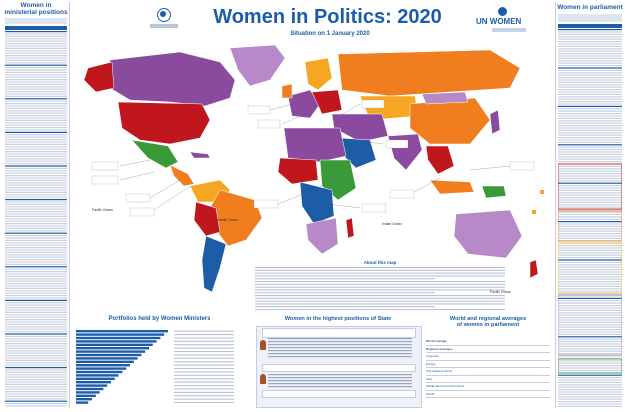 The width and height of the screenshot is (625, 412). What do you see at coordinates (207, 219) in the screenshot?
I see `map-peru-bolivia` at bounding box center [207, 219].